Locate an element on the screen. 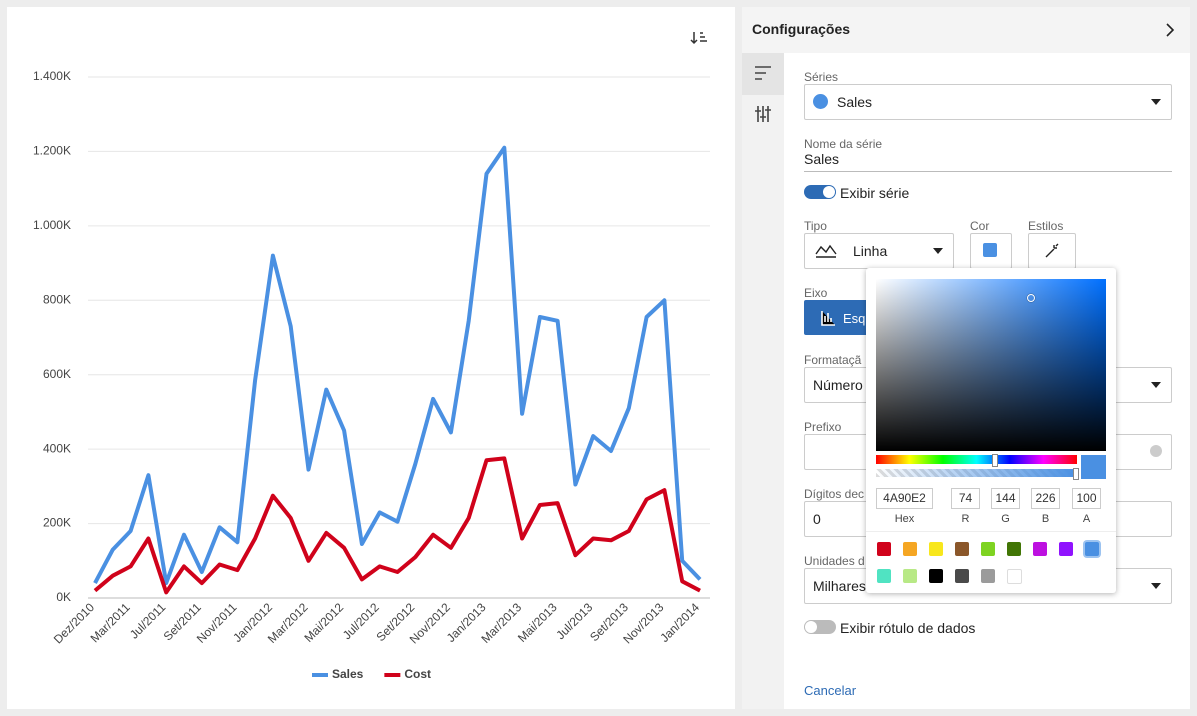  current-color is located at coordinates (1093, 467).